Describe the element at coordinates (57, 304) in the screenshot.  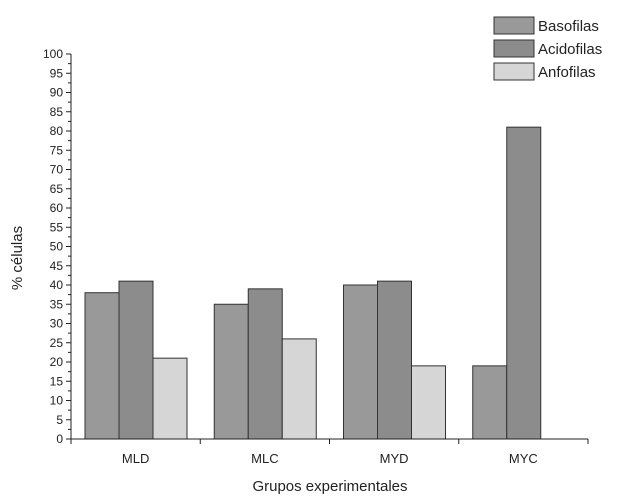
I see `y-tick-label: 35` at that location.